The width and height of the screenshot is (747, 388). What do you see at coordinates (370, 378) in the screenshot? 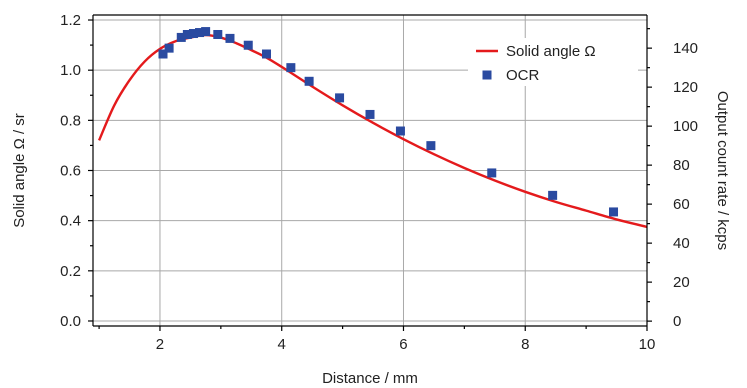
I see `x-axis-title: Distance / mm` at bounding box center [370, 378].